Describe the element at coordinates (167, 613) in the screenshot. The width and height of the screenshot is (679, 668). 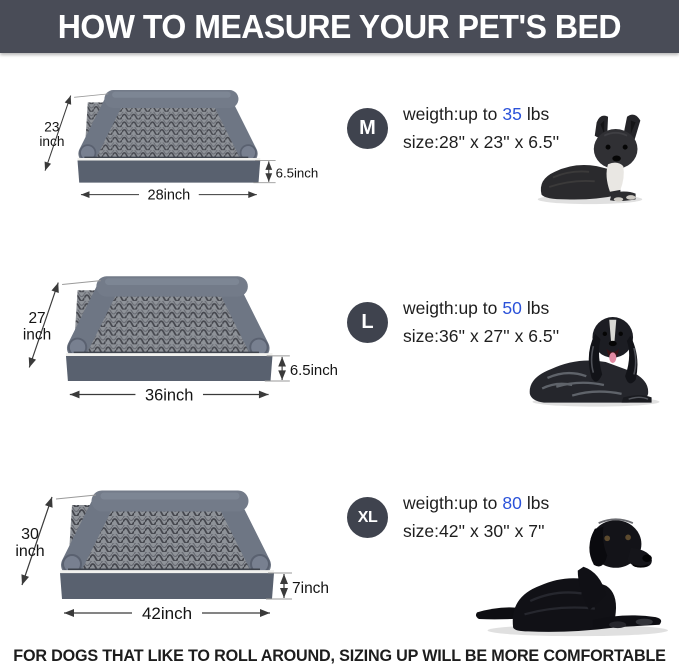
I see `width-label: 42inch` at that location.